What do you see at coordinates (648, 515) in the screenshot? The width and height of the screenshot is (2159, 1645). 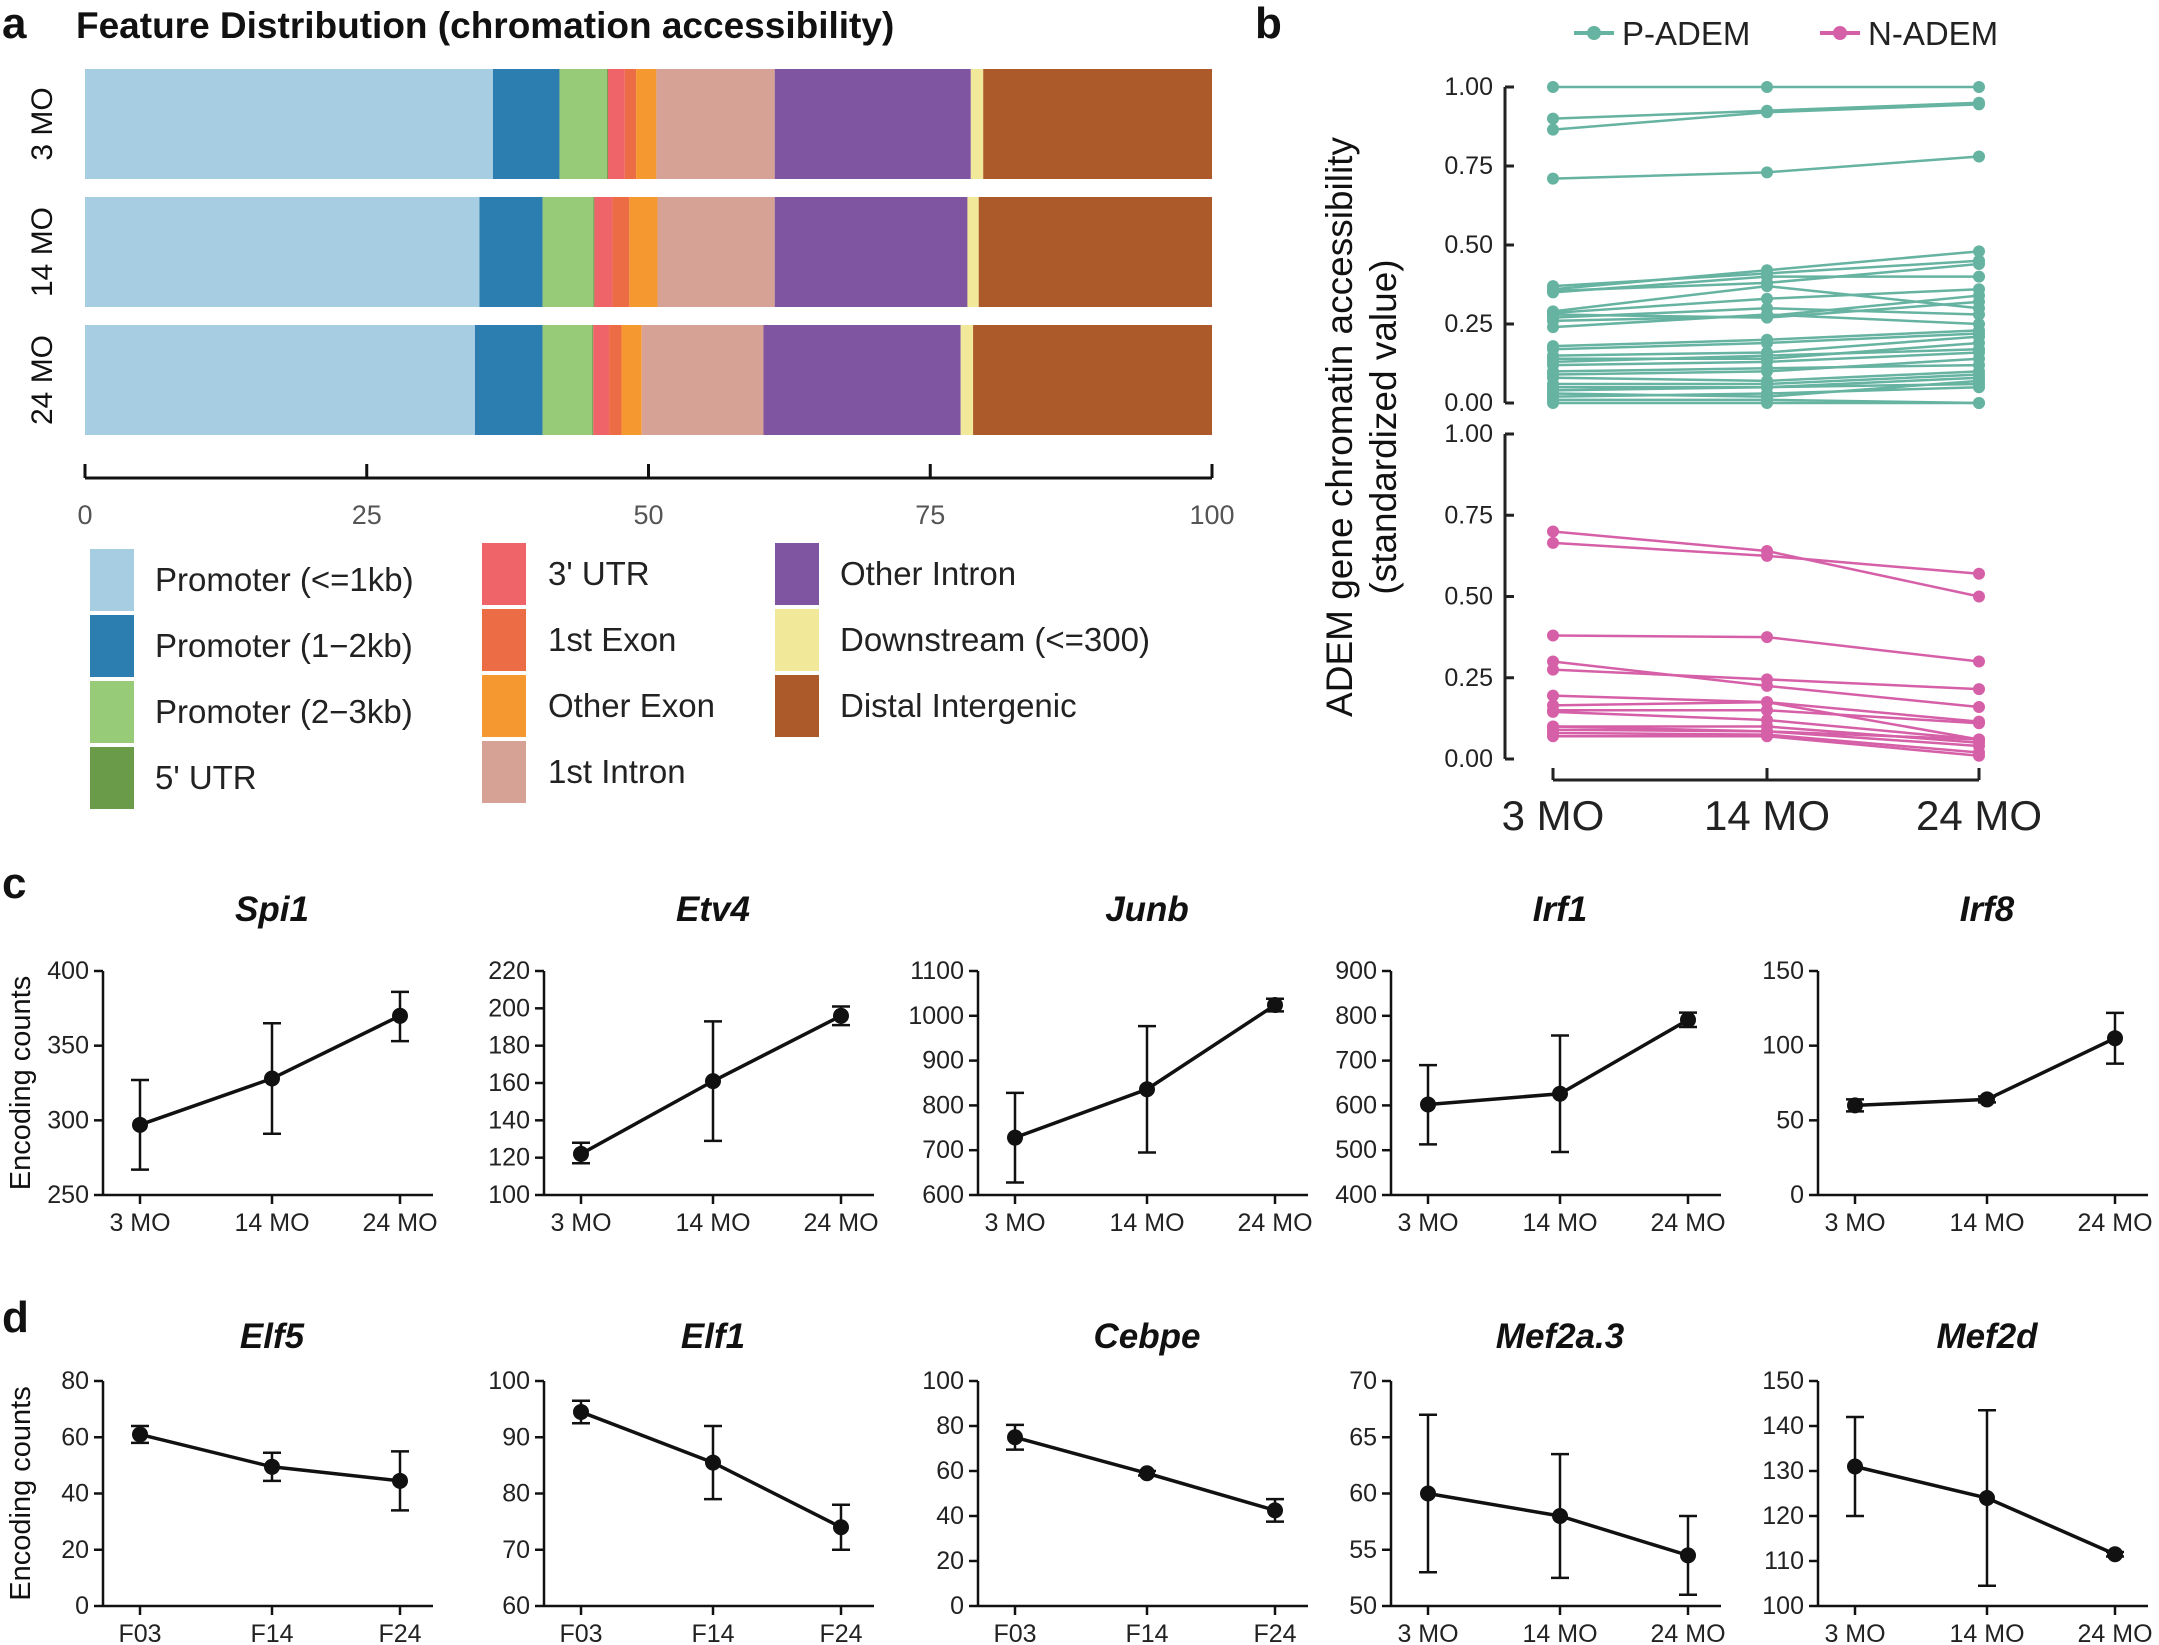 I see `x-tick-label: 50` at bounding box center [648, 515].